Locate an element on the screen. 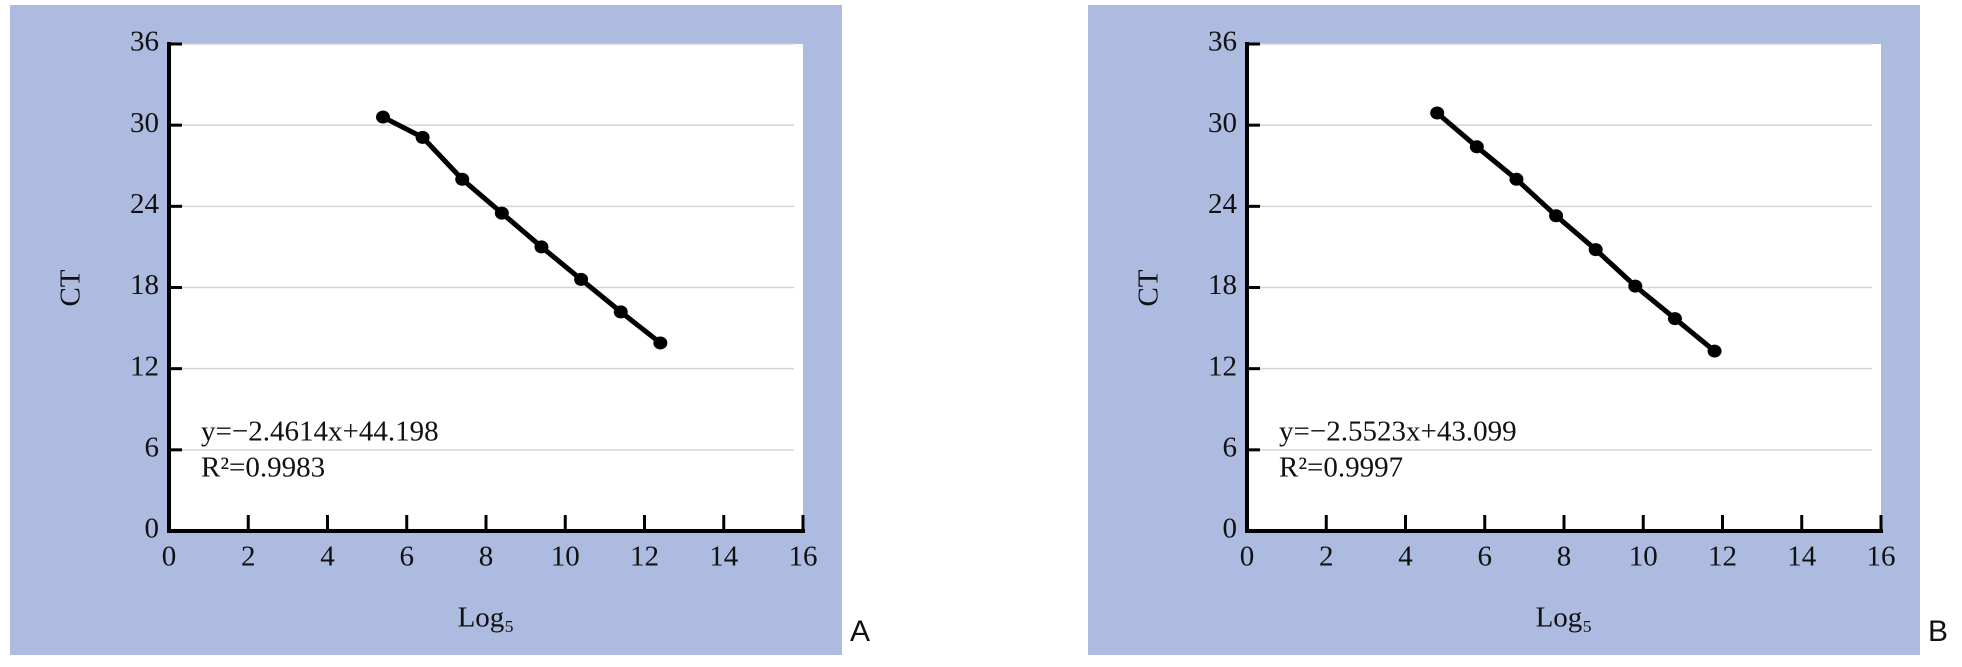 The image size is (1962, 667). equation: y=−2.4614x+44.198 is located at coordinates (320, 432).